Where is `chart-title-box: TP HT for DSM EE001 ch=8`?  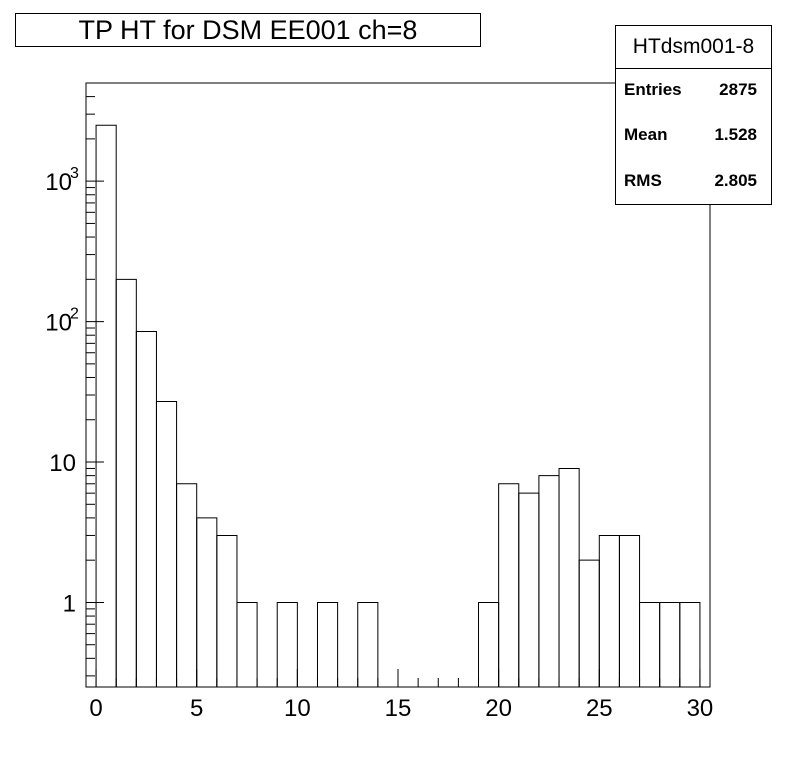
chart-title-box: TP HT for DSM EE001 ch=8 is located at coordinates (248, 30).